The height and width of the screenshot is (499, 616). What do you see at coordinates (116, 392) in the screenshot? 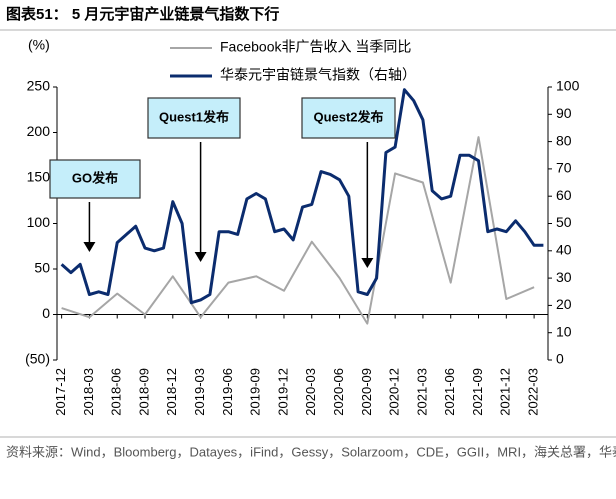
I see `x-tick-label: 2018-06` at bounding box center [116, 392].